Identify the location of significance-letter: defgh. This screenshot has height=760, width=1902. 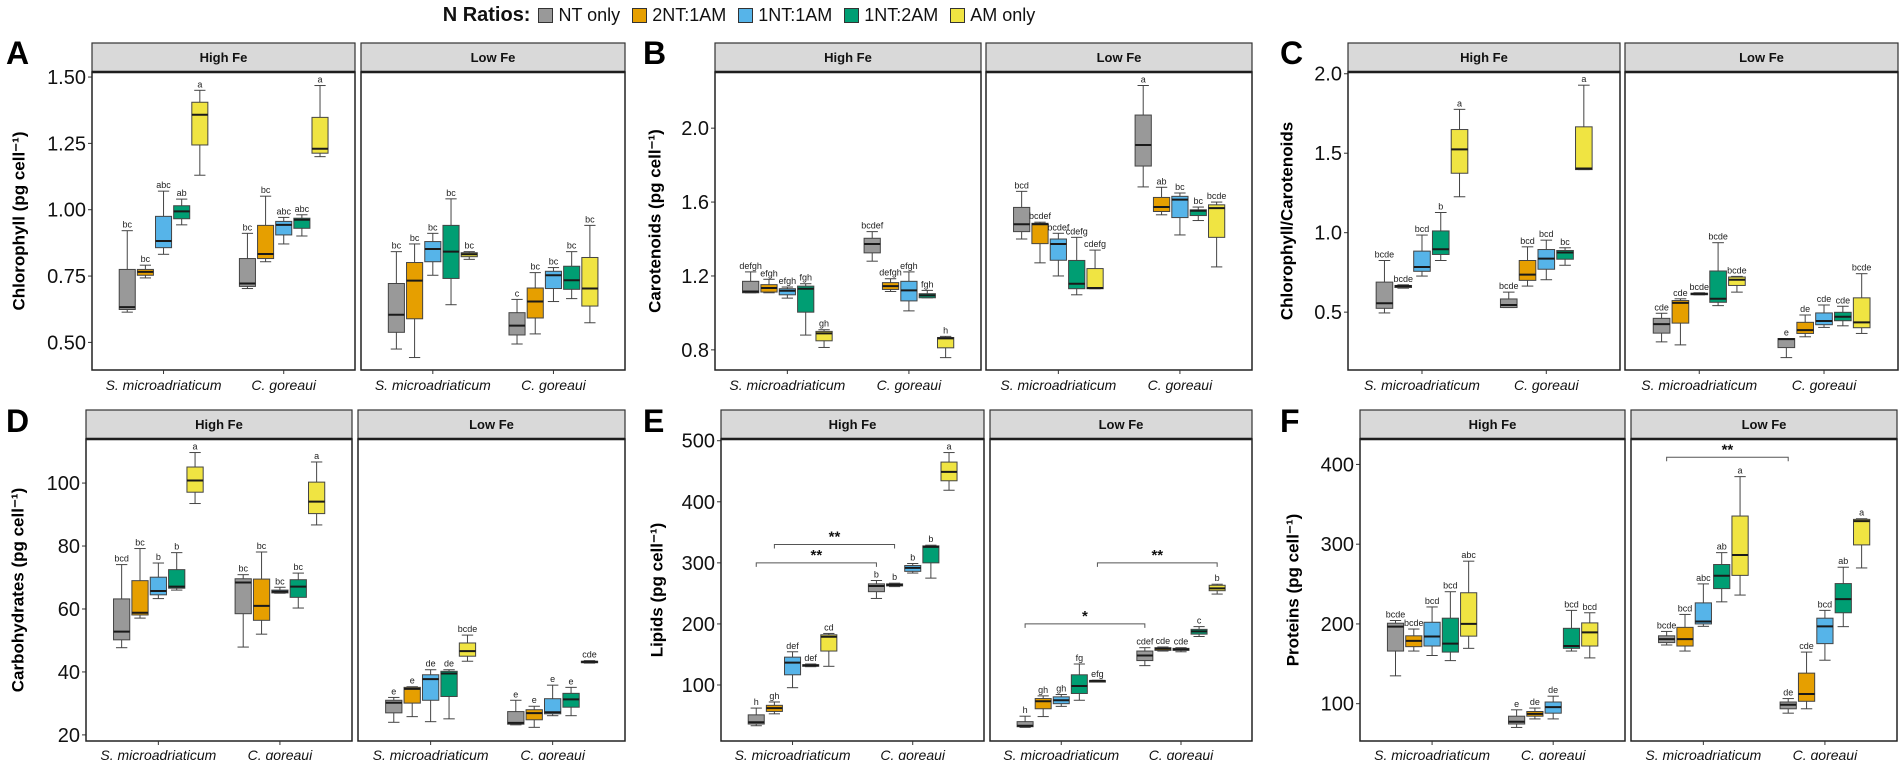
(750, 266).